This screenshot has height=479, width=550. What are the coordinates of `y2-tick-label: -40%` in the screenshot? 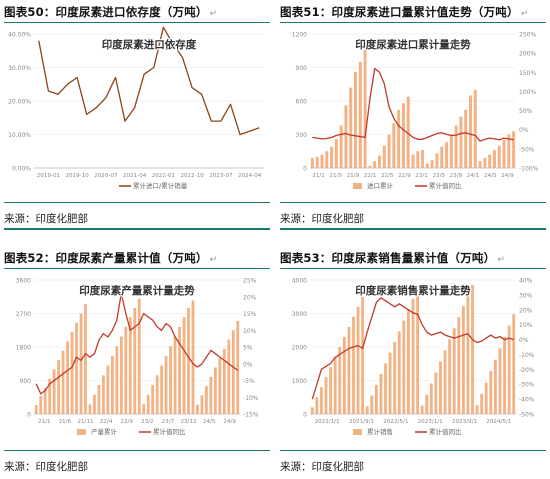 It's located at (527, 400).